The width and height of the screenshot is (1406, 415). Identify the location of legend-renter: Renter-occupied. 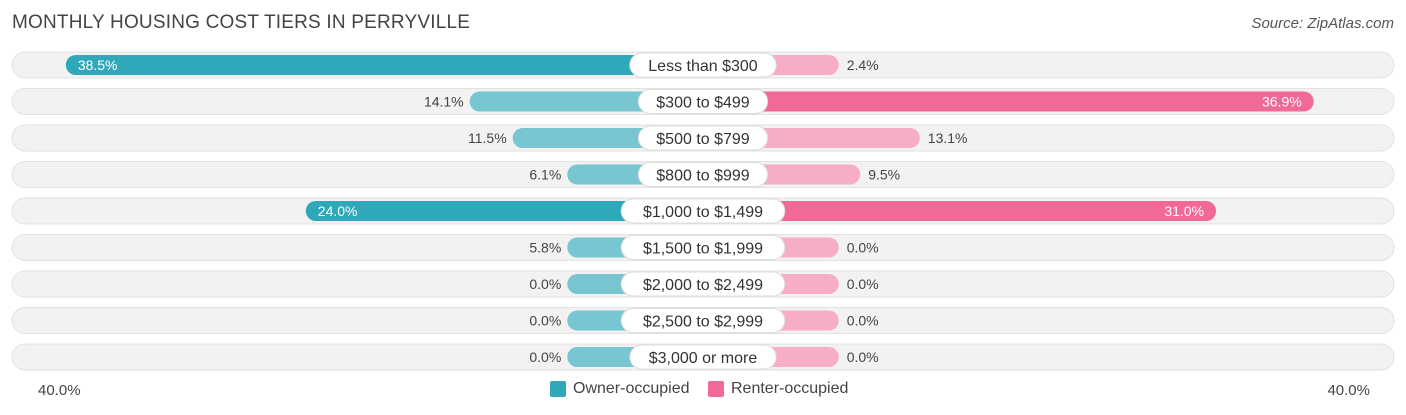
(778, 389).